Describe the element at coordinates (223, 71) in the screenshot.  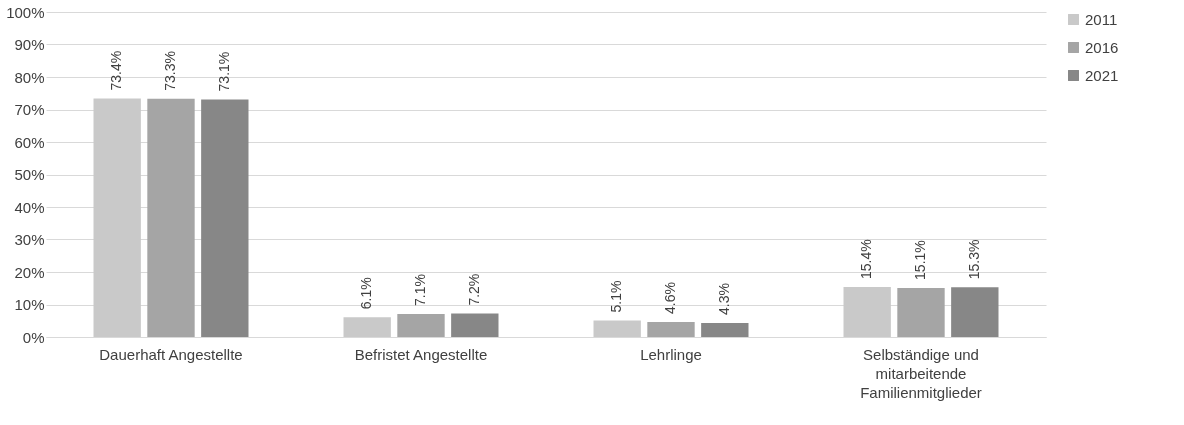
I see `data-label: 73.1%` at that location.